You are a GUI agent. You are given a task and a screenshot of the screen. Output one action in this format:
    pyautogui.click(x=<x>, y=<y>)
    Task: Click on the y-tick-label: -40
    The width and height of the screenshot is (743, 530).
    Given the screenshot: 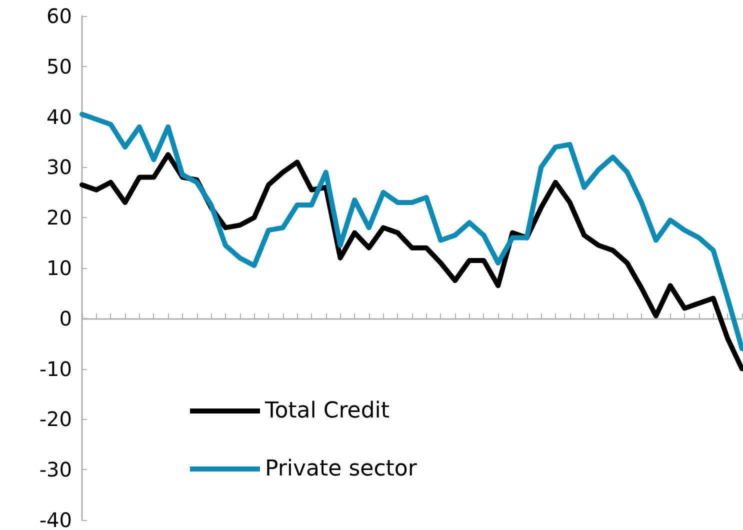 What is the action you would take?
    pyautogui.click(x=55, y=519)
    